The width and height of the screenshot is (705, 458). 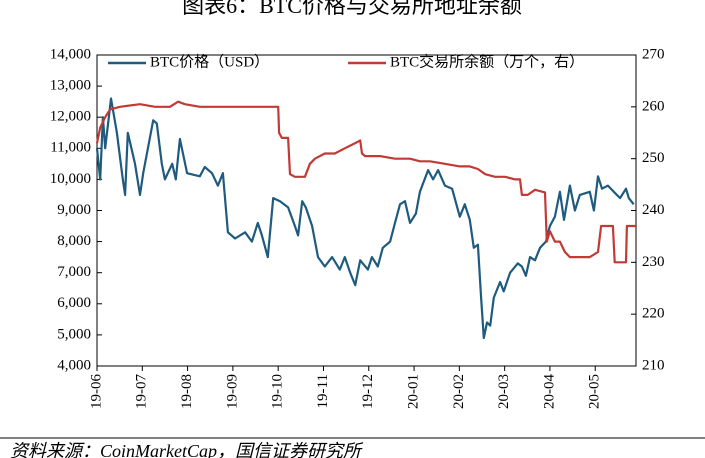 What do you see at coordinates (187, 391) in the screenshot?
I see `x-tick-label: 19-08` at bounding box center [187, 391].